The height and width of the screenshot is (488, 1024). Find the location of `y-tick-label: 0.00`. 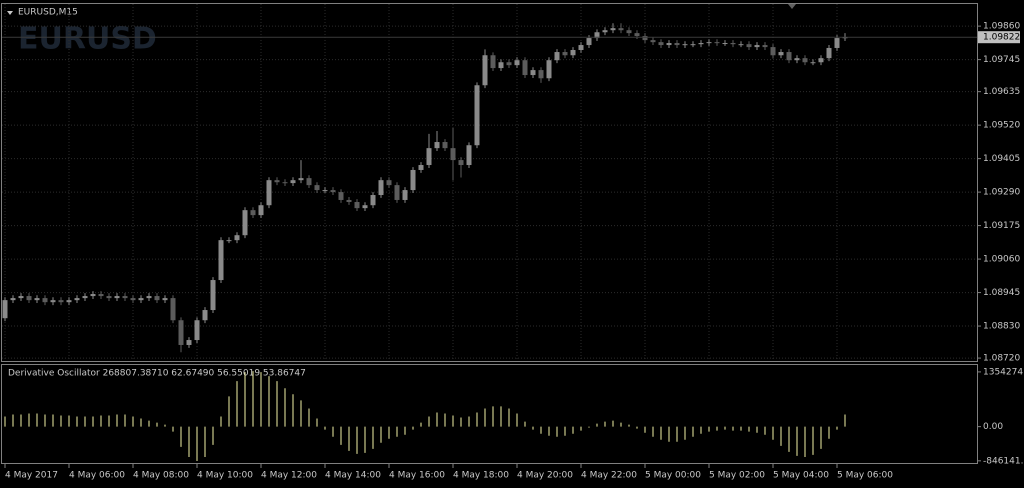

y-tick-label: 0.00 is located at coordinates (993, 427).